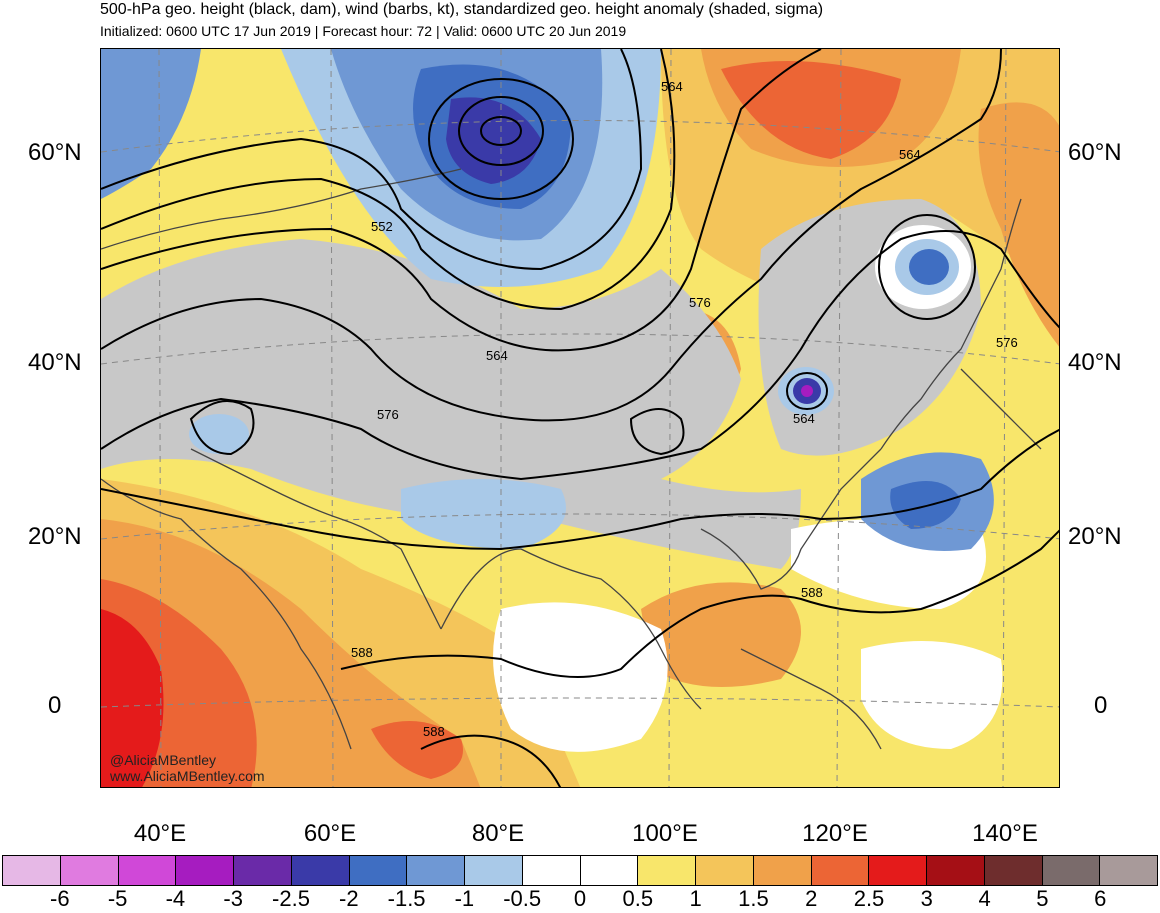 The image size is (1160, 913). I want to click on credit-handle: @AliciaMBentley, so click(163, 760).